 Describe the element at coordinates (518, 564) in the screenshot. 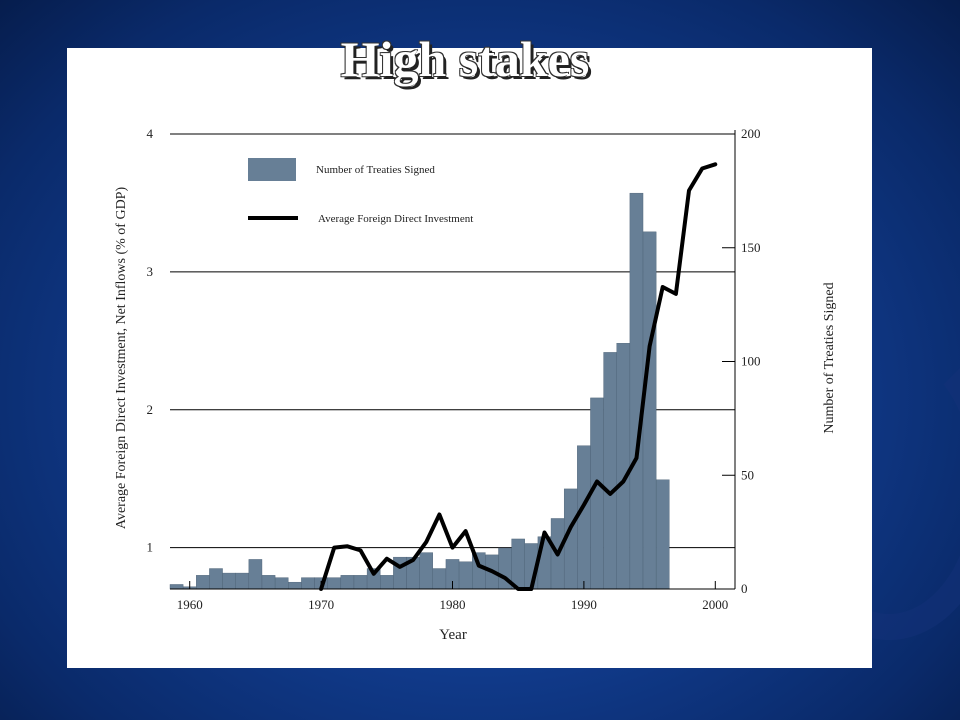

I see `bar-1985` at that location.